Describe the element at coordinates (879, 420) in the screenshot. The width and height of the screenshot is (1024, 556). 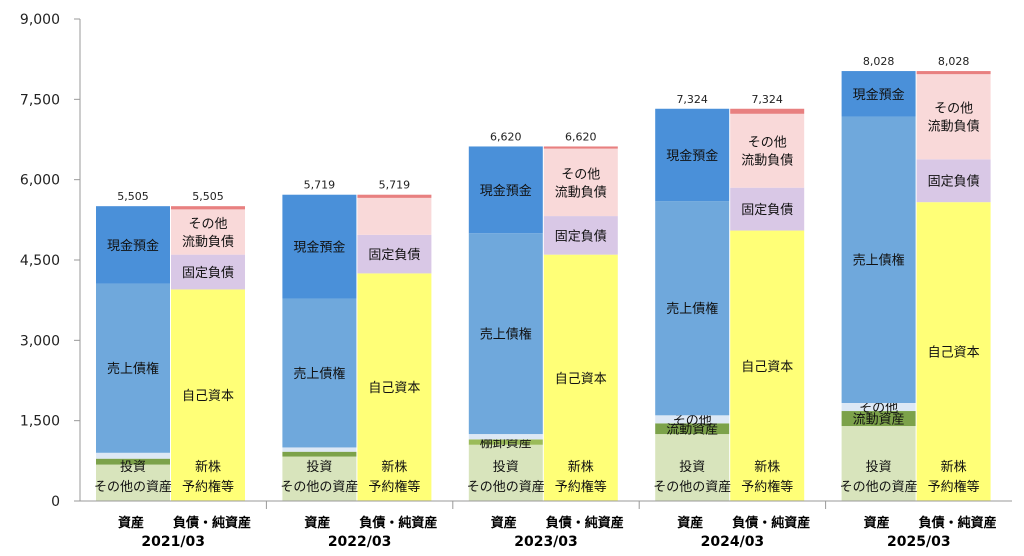
I see `assets-segment-label: 流動資産` at that location.